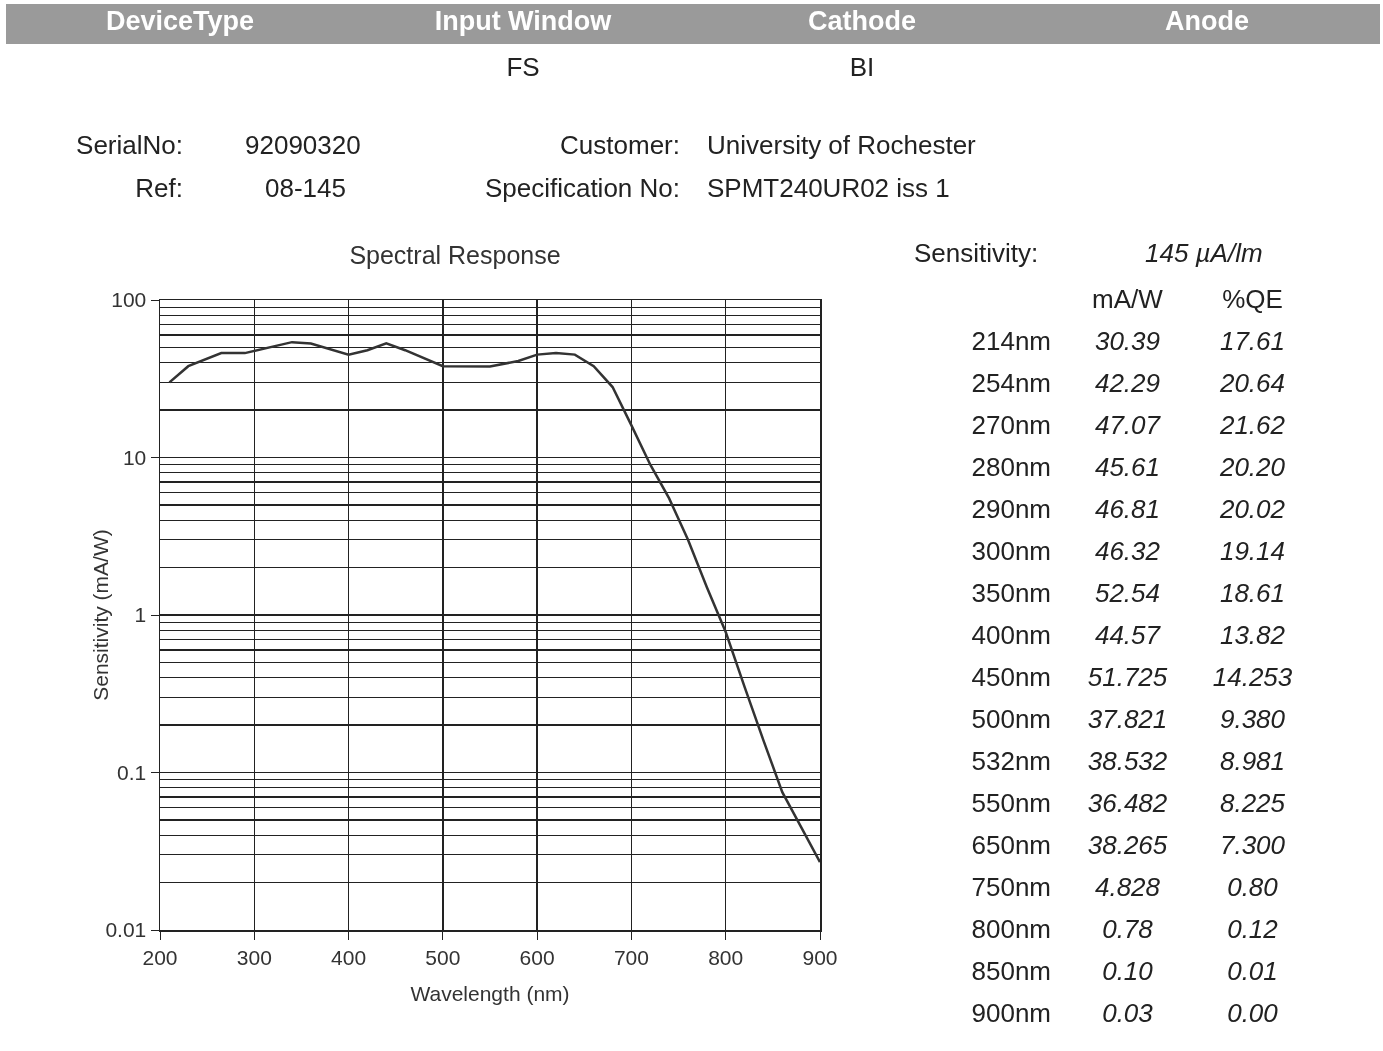 The height and width of the screenshot is (1051, 1383). Describe the element at coordinates (828, 188) in the screenshot. I see `text: SPMT240UR02 iss 1` at that location.